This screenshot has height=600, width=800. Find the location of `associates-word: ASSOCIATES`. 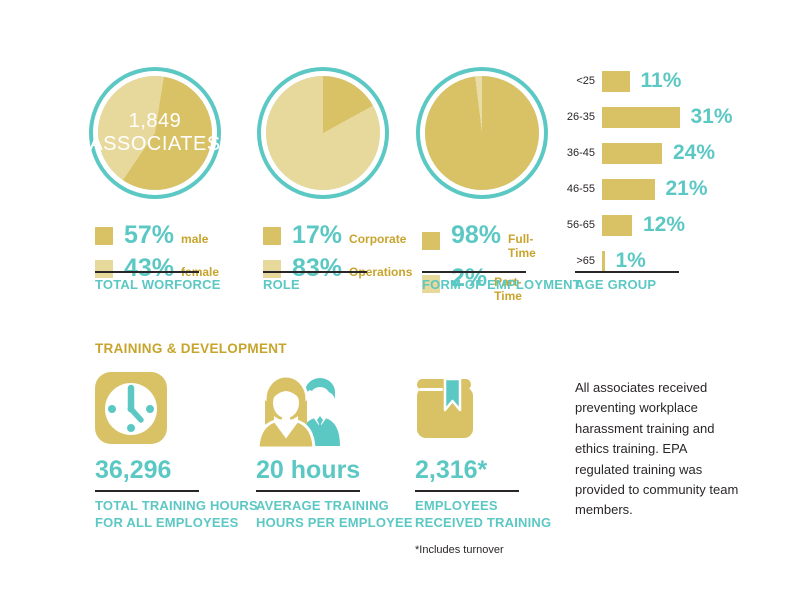

associates-word: ASSOCIATES is located at coordinates (155, 144).